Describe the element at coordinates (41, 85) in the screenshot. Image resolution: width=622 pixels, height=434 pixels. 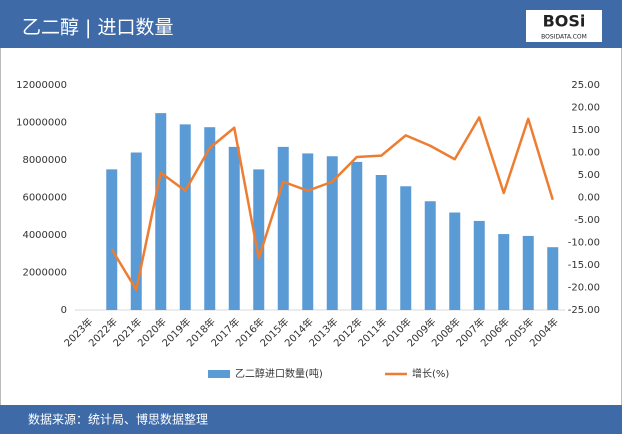
I see `y-tick-label: 12000000` at that location.